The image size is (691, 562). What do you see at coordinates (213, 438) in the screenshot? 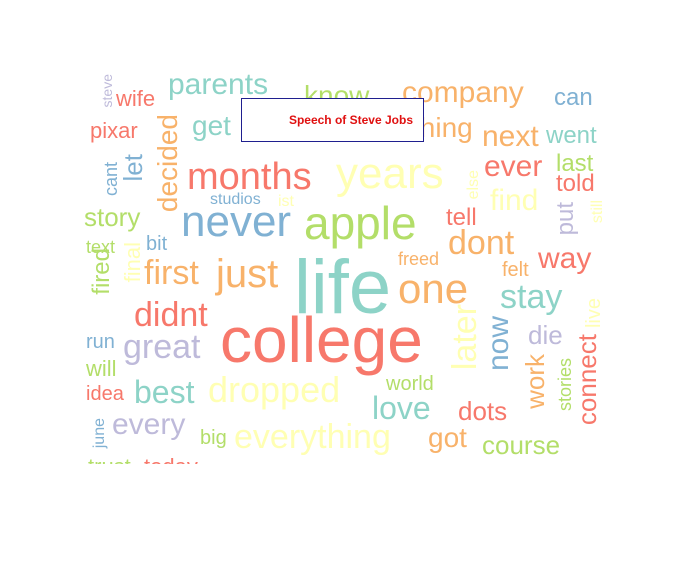
I see `word-big: big` at bounding box center [213, 438].